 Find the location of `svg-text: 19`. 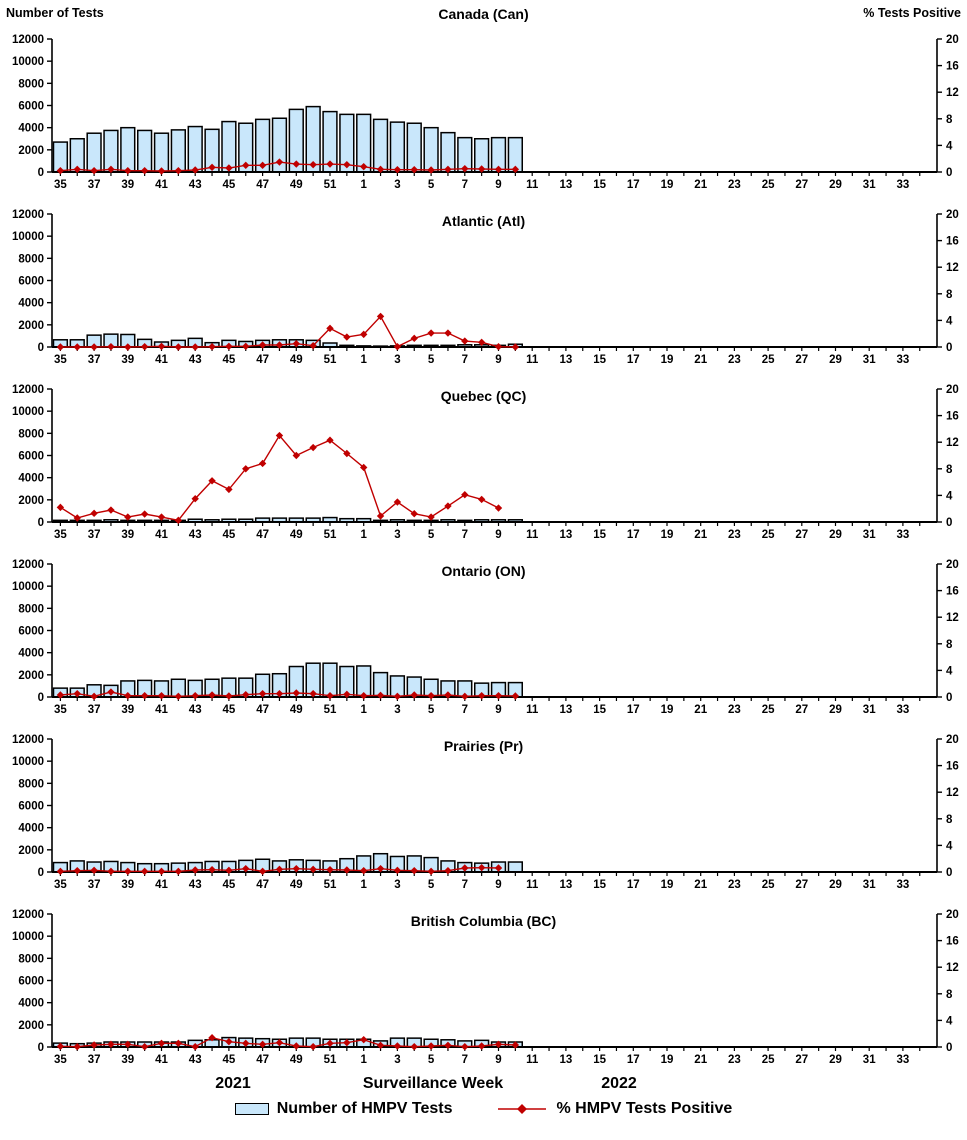

svg-text: 19 is located at coordinates (667, 1060).